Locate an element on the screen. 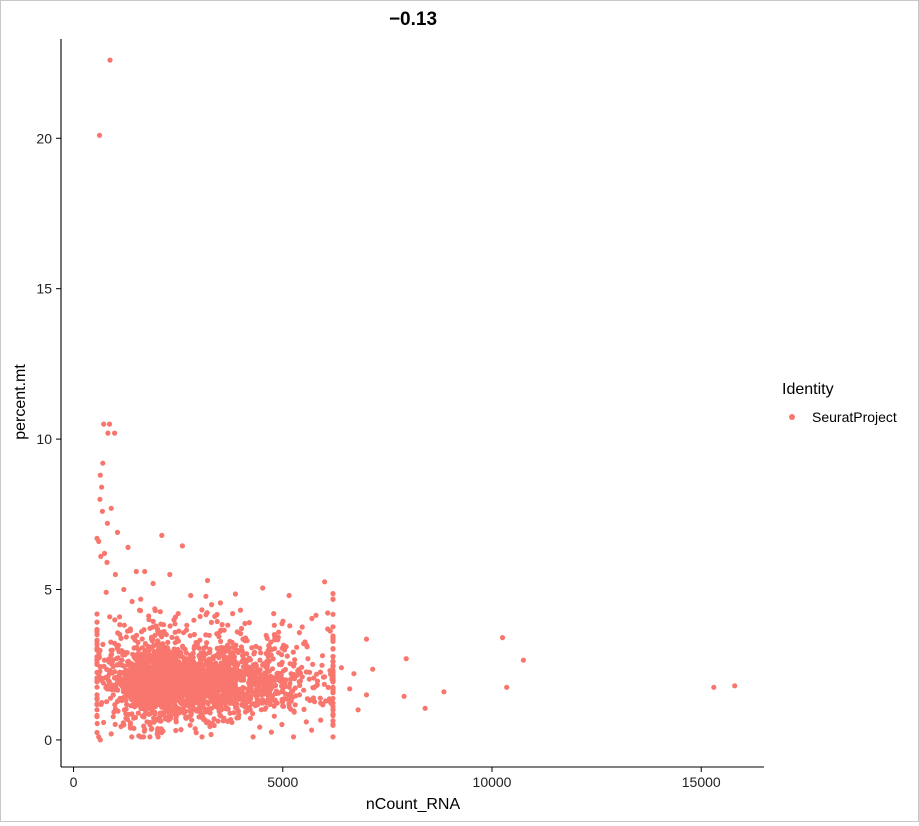 The width and height of the screenshot is (919, 826). x-tick-label: 0 is located at coordinates (74, 782).